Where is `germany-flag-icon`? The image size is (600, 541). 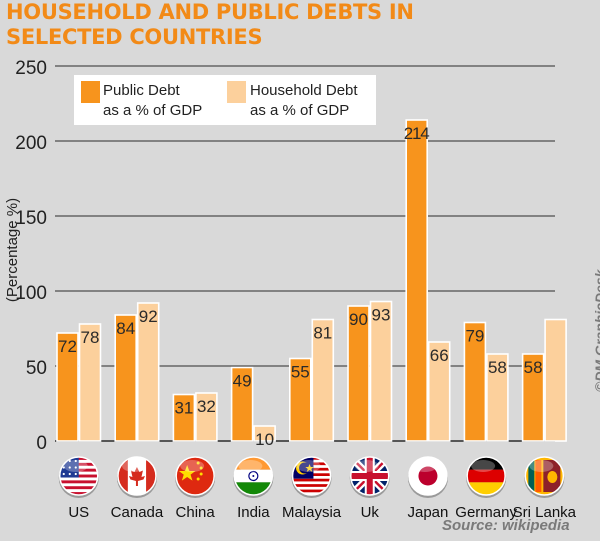 germany-flag-icon is located at coordinates (486, 477).